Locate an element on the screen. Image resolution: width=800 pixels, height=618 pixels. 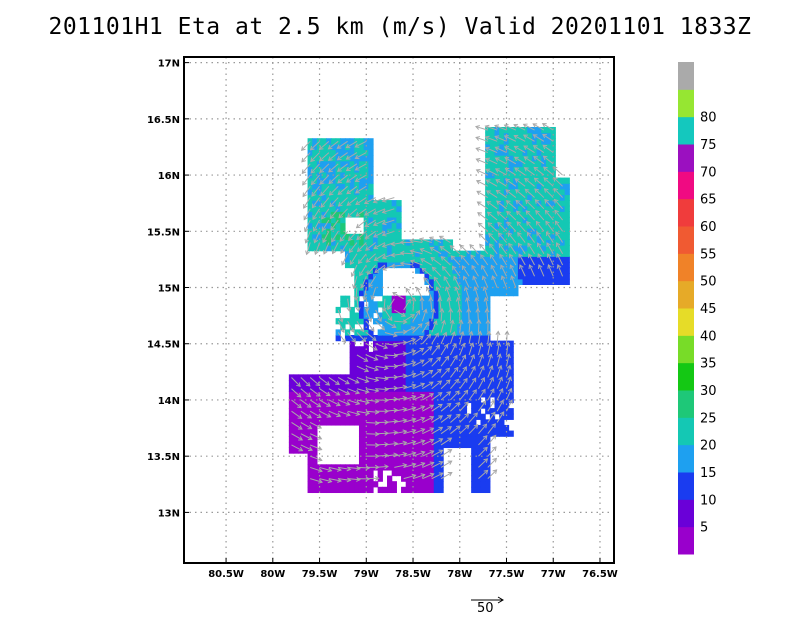
colorbar-label: 5 is located at coordinates (704, 528).